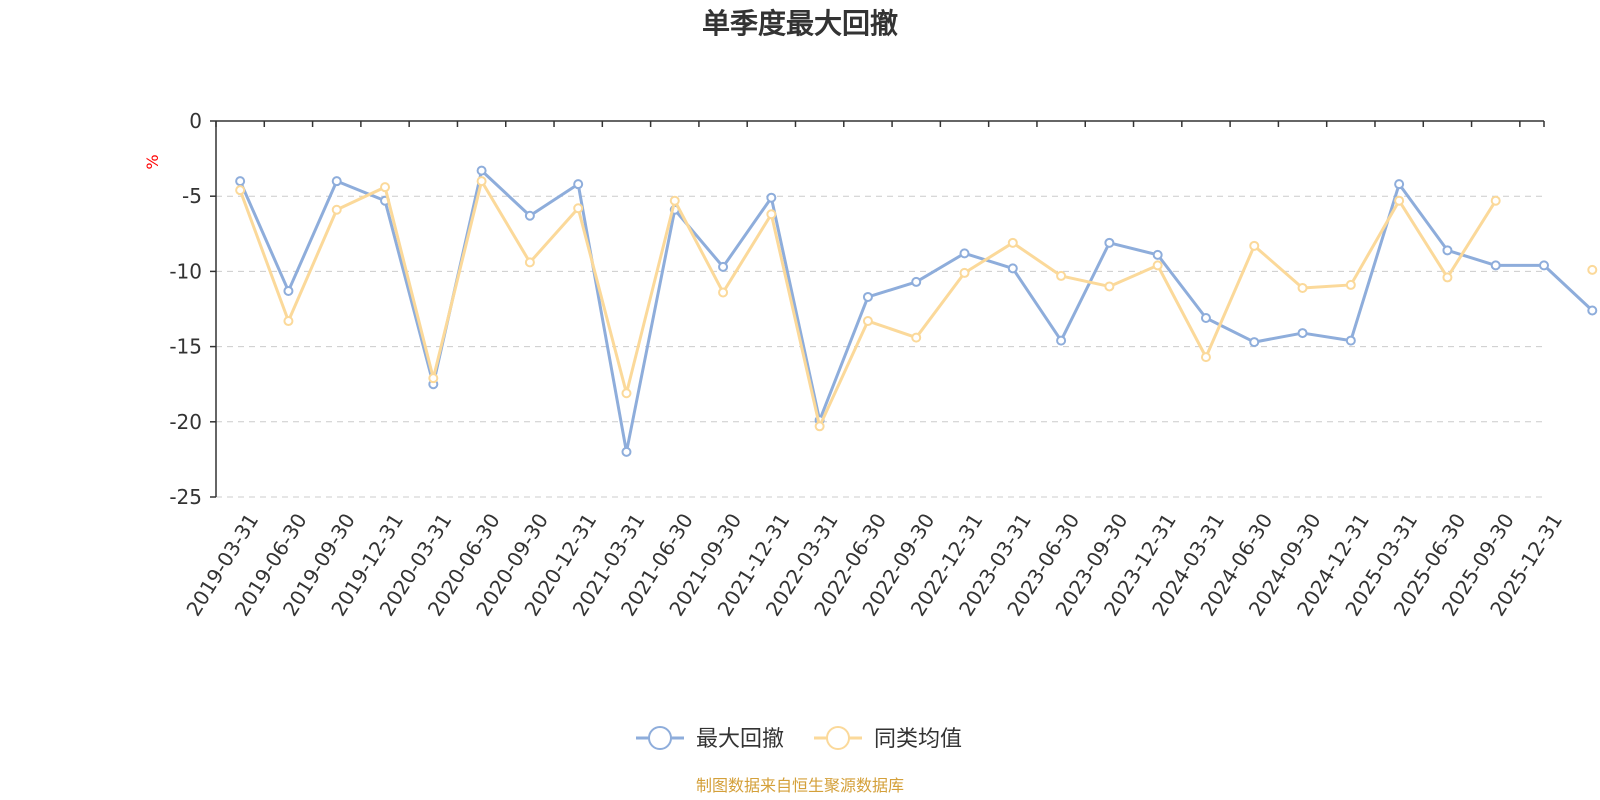  I want to click on y-tick-label: -15, so click(185, 347).